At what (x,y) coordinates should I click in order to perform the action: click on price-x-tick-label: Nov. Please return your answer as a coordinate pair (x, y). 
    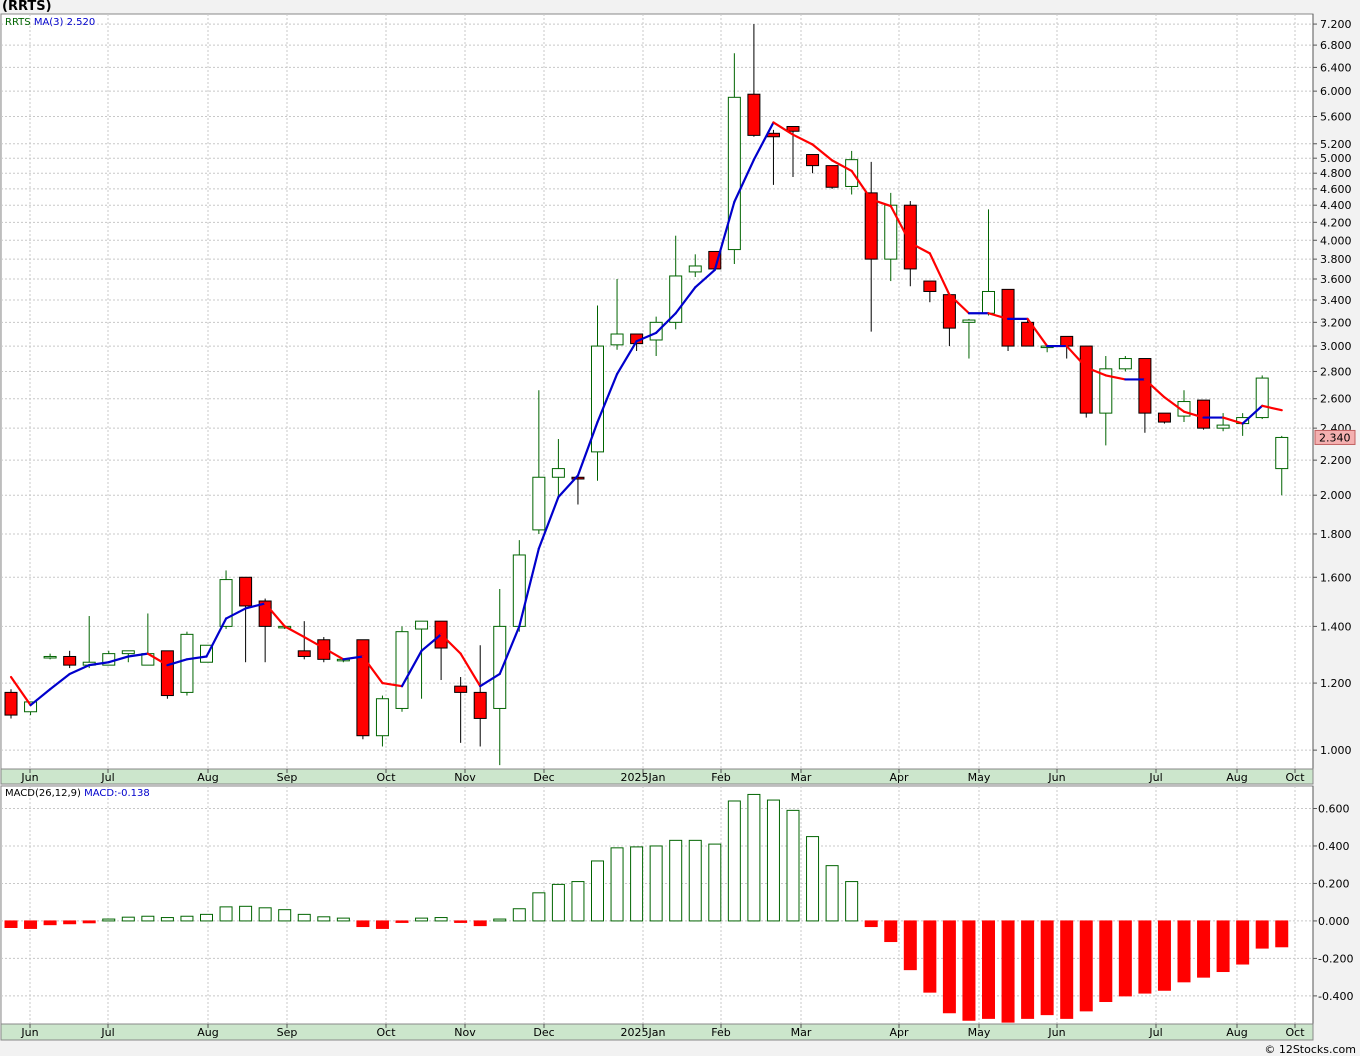
    Looking at the image, I should click on (465, 777).